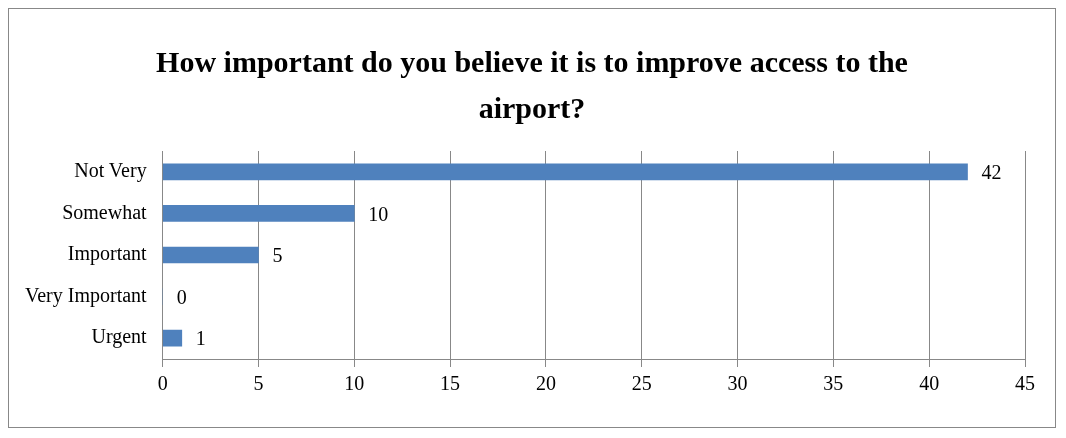 Image resolution: width=1066 pixels, height=438 pixels. Describe the element at coordinates (86, 295) in the screenshot. I see `y-tick-label: Very Important` at that location.